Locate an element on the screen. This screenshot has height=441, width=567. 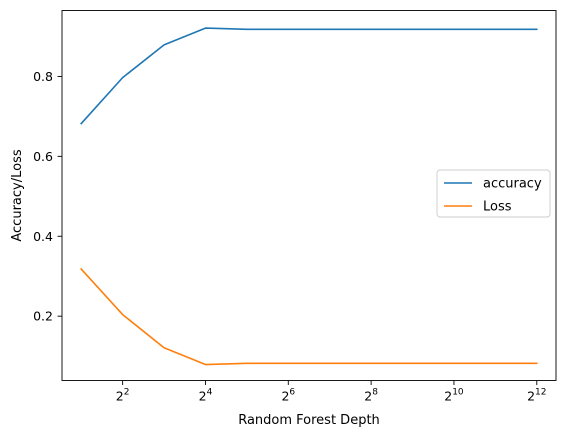
legend-label-loss: Loss is located at coordinates (497, 207).